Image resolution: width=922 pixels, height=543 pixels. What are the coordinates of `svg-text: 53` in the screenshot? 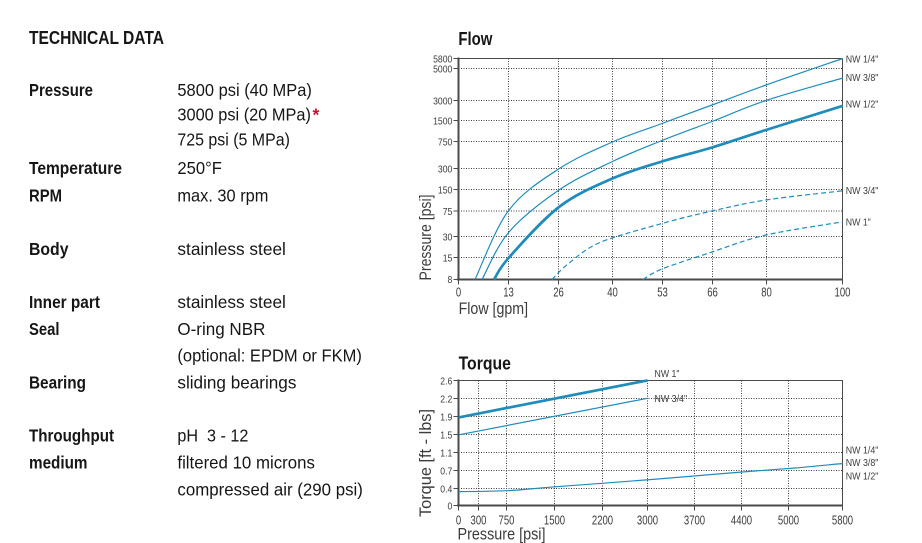 It's located at (662, 291).